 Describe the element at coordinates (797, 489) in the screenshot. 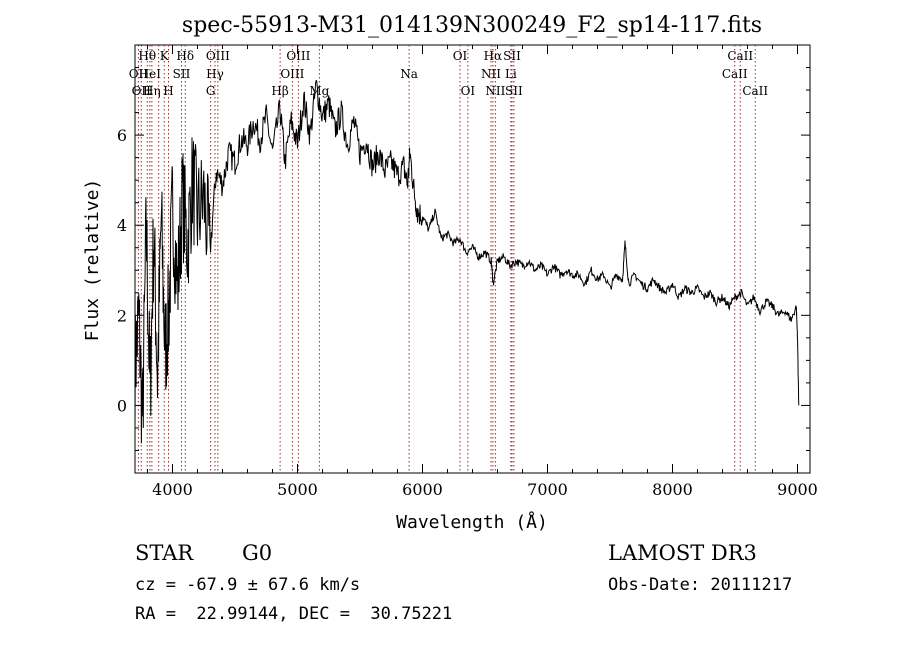

I see `x-tick-label: 9000` at that location.